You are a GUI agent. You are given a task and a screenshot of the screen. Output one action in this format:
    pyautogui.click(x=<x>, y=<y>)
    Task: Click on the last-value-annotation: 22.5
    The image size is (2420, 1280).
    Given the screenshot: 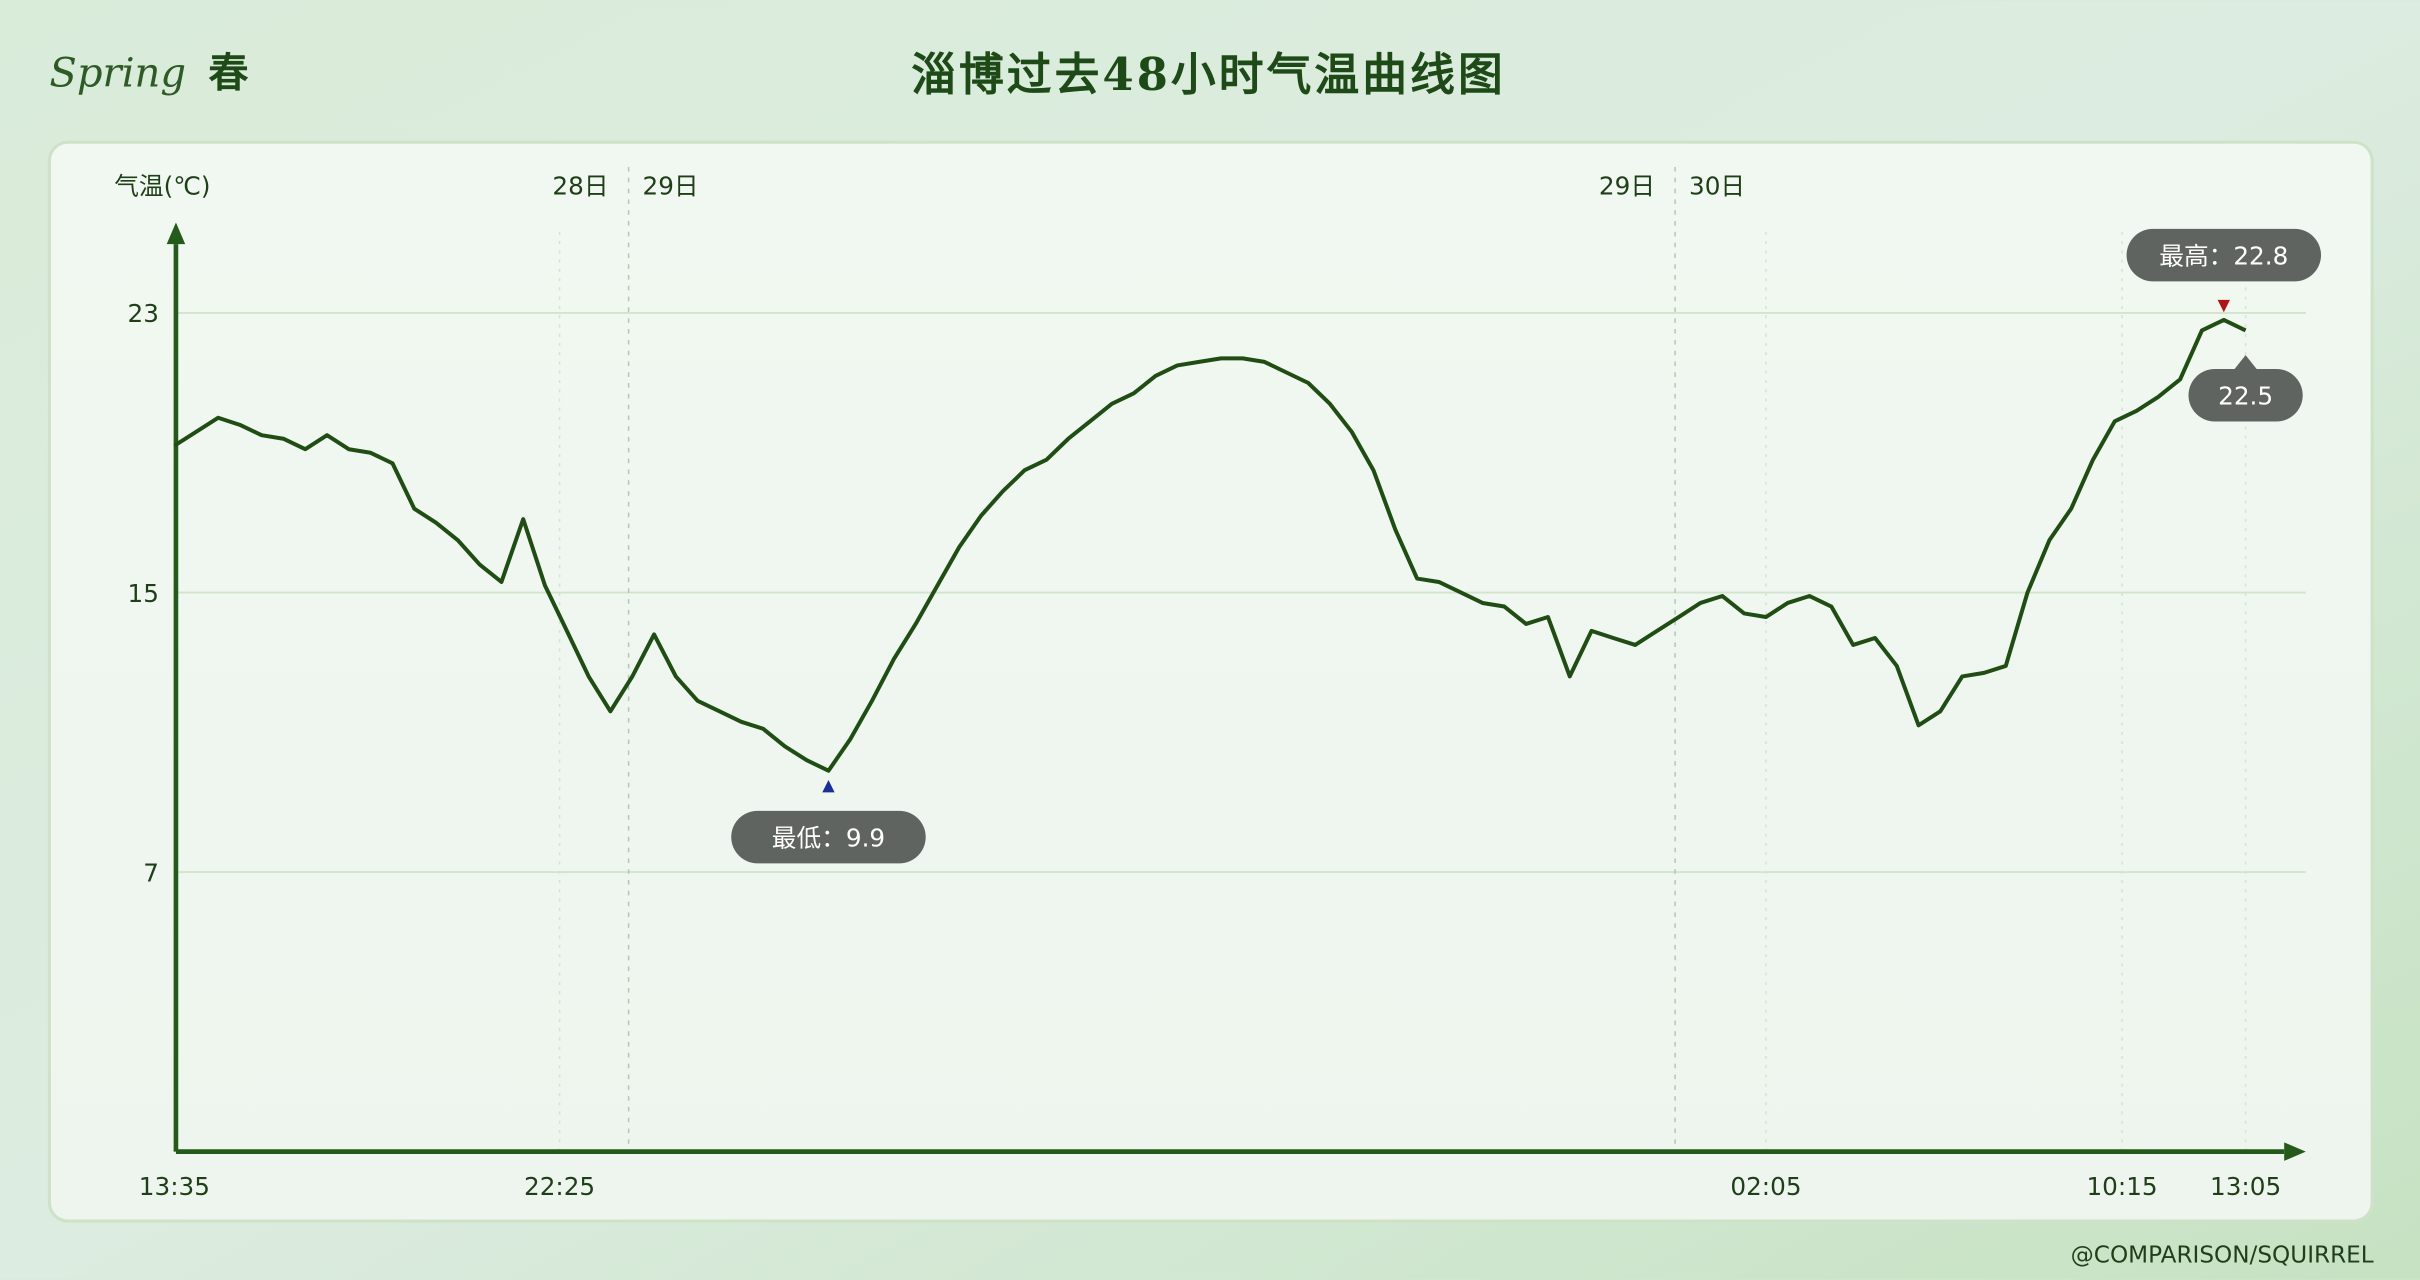 What is the action you would take?
    pyautogui.click(x=2245, y=388)
    